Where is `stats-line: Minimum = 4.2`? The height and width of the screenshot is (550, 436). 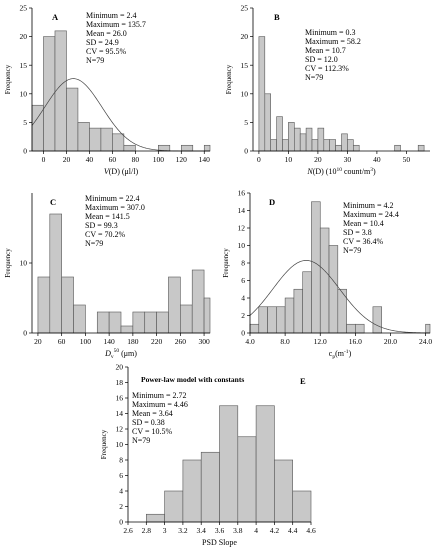 stats-line: Minimum = 4.2 is located at coordinates (368, 205).